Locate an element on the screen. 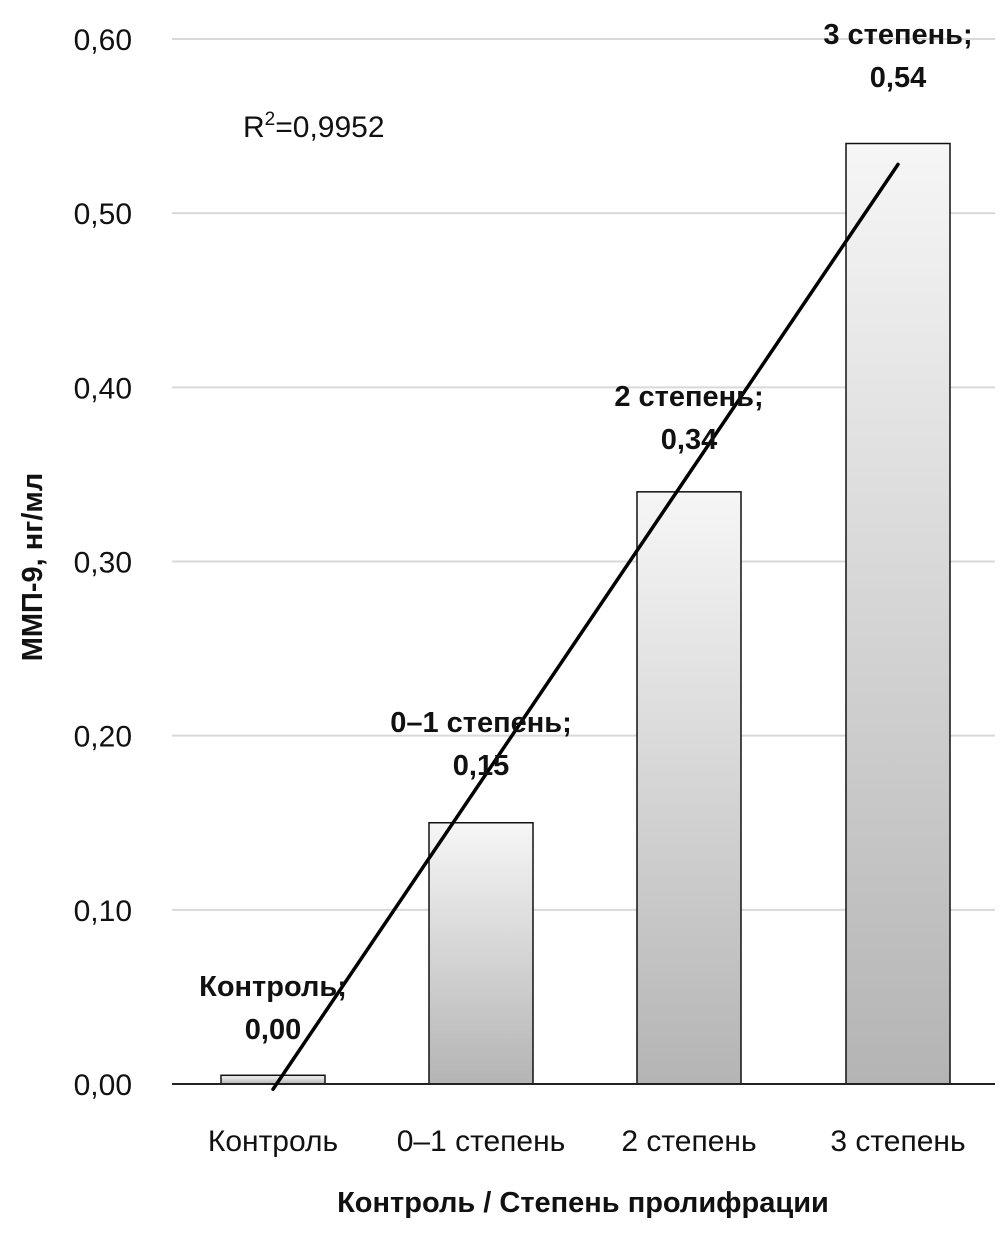  data-label: 2 степень; is located at coordinates (688, 397).